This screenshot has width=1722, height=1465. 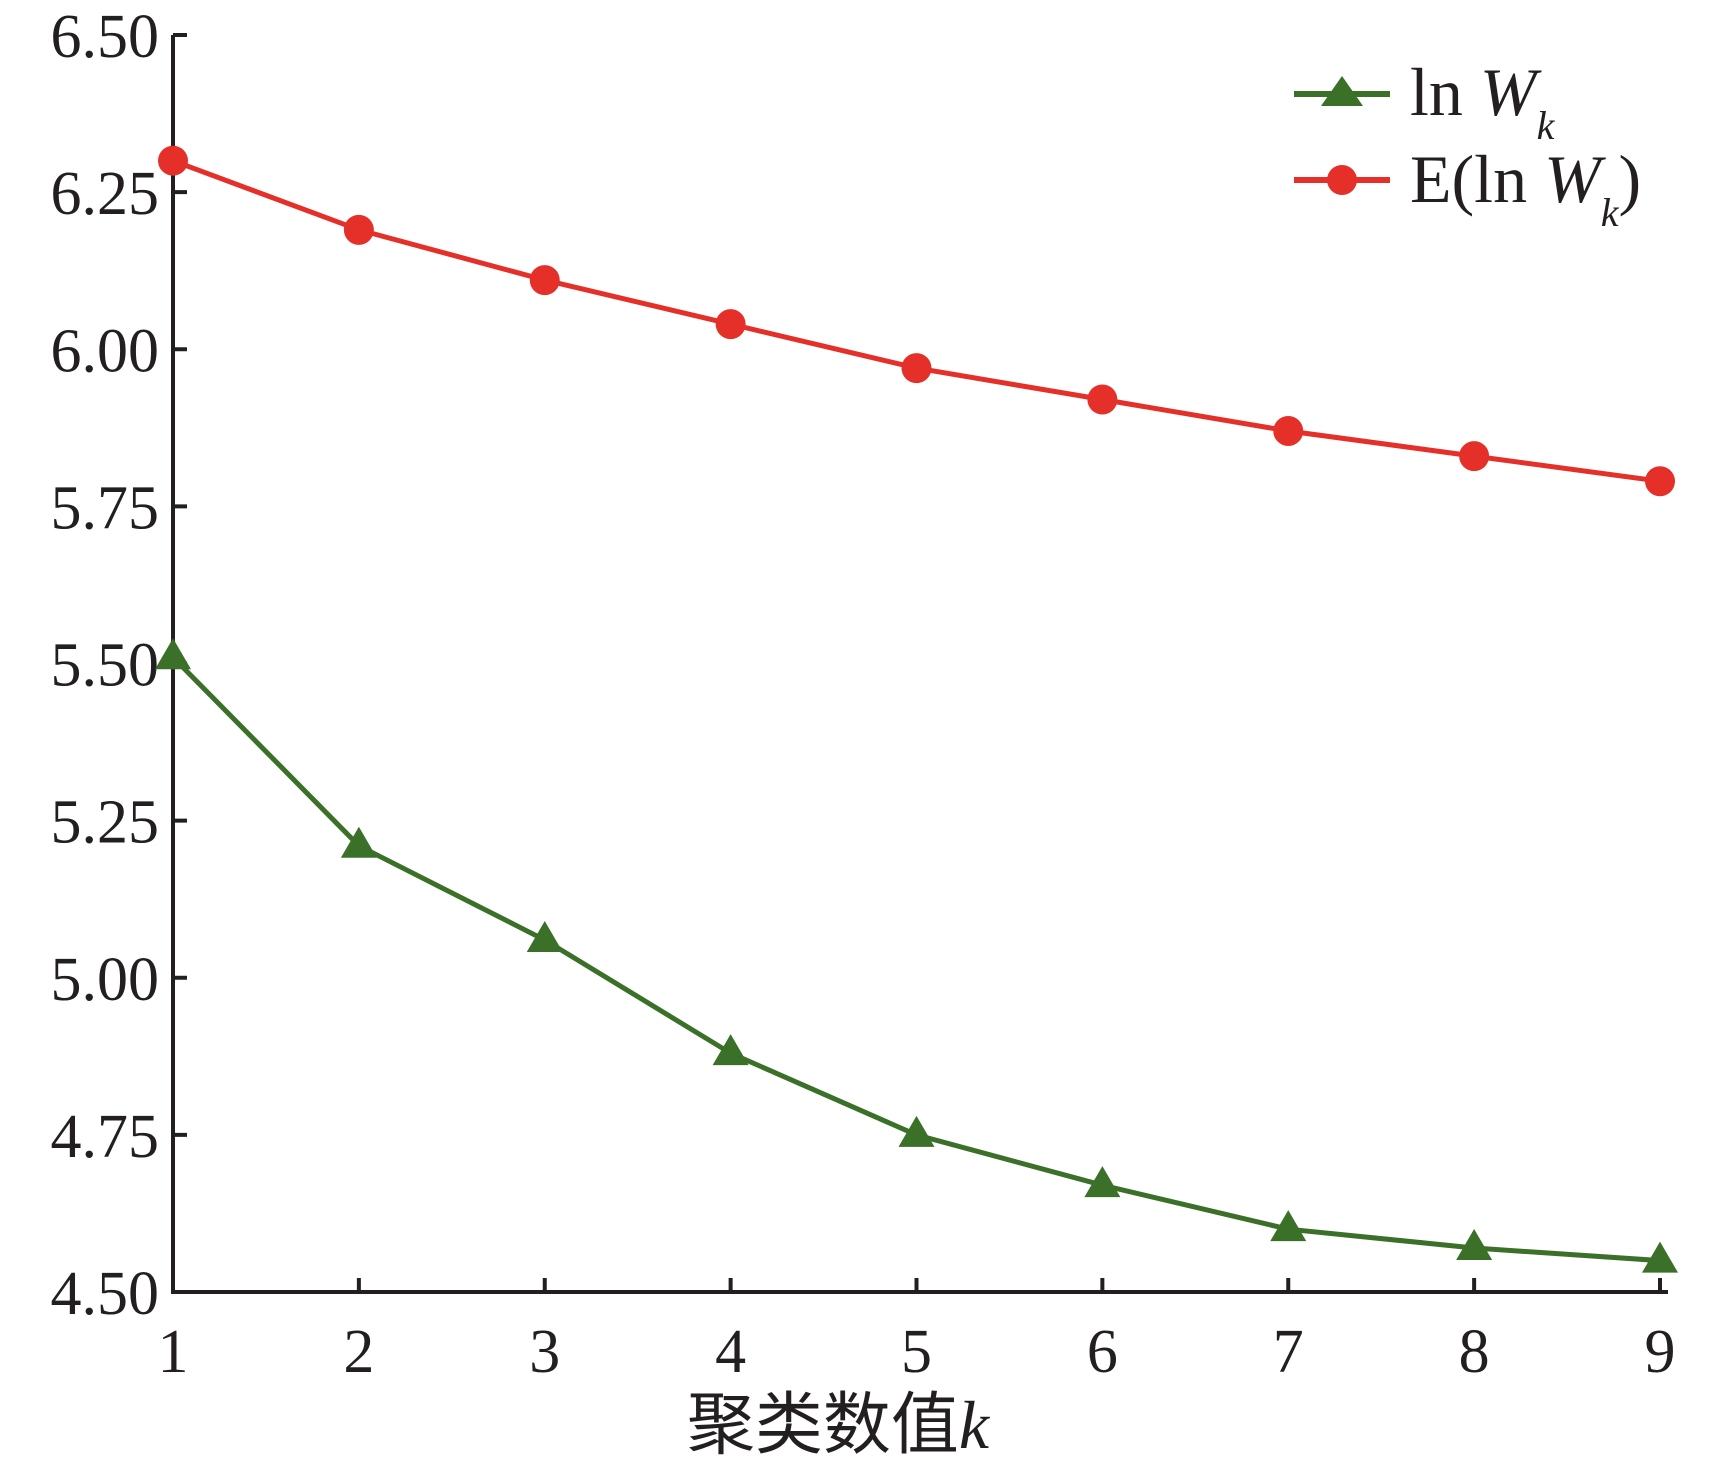 I want to click on legend-marker-triangle, so click(x=1342, y=91).